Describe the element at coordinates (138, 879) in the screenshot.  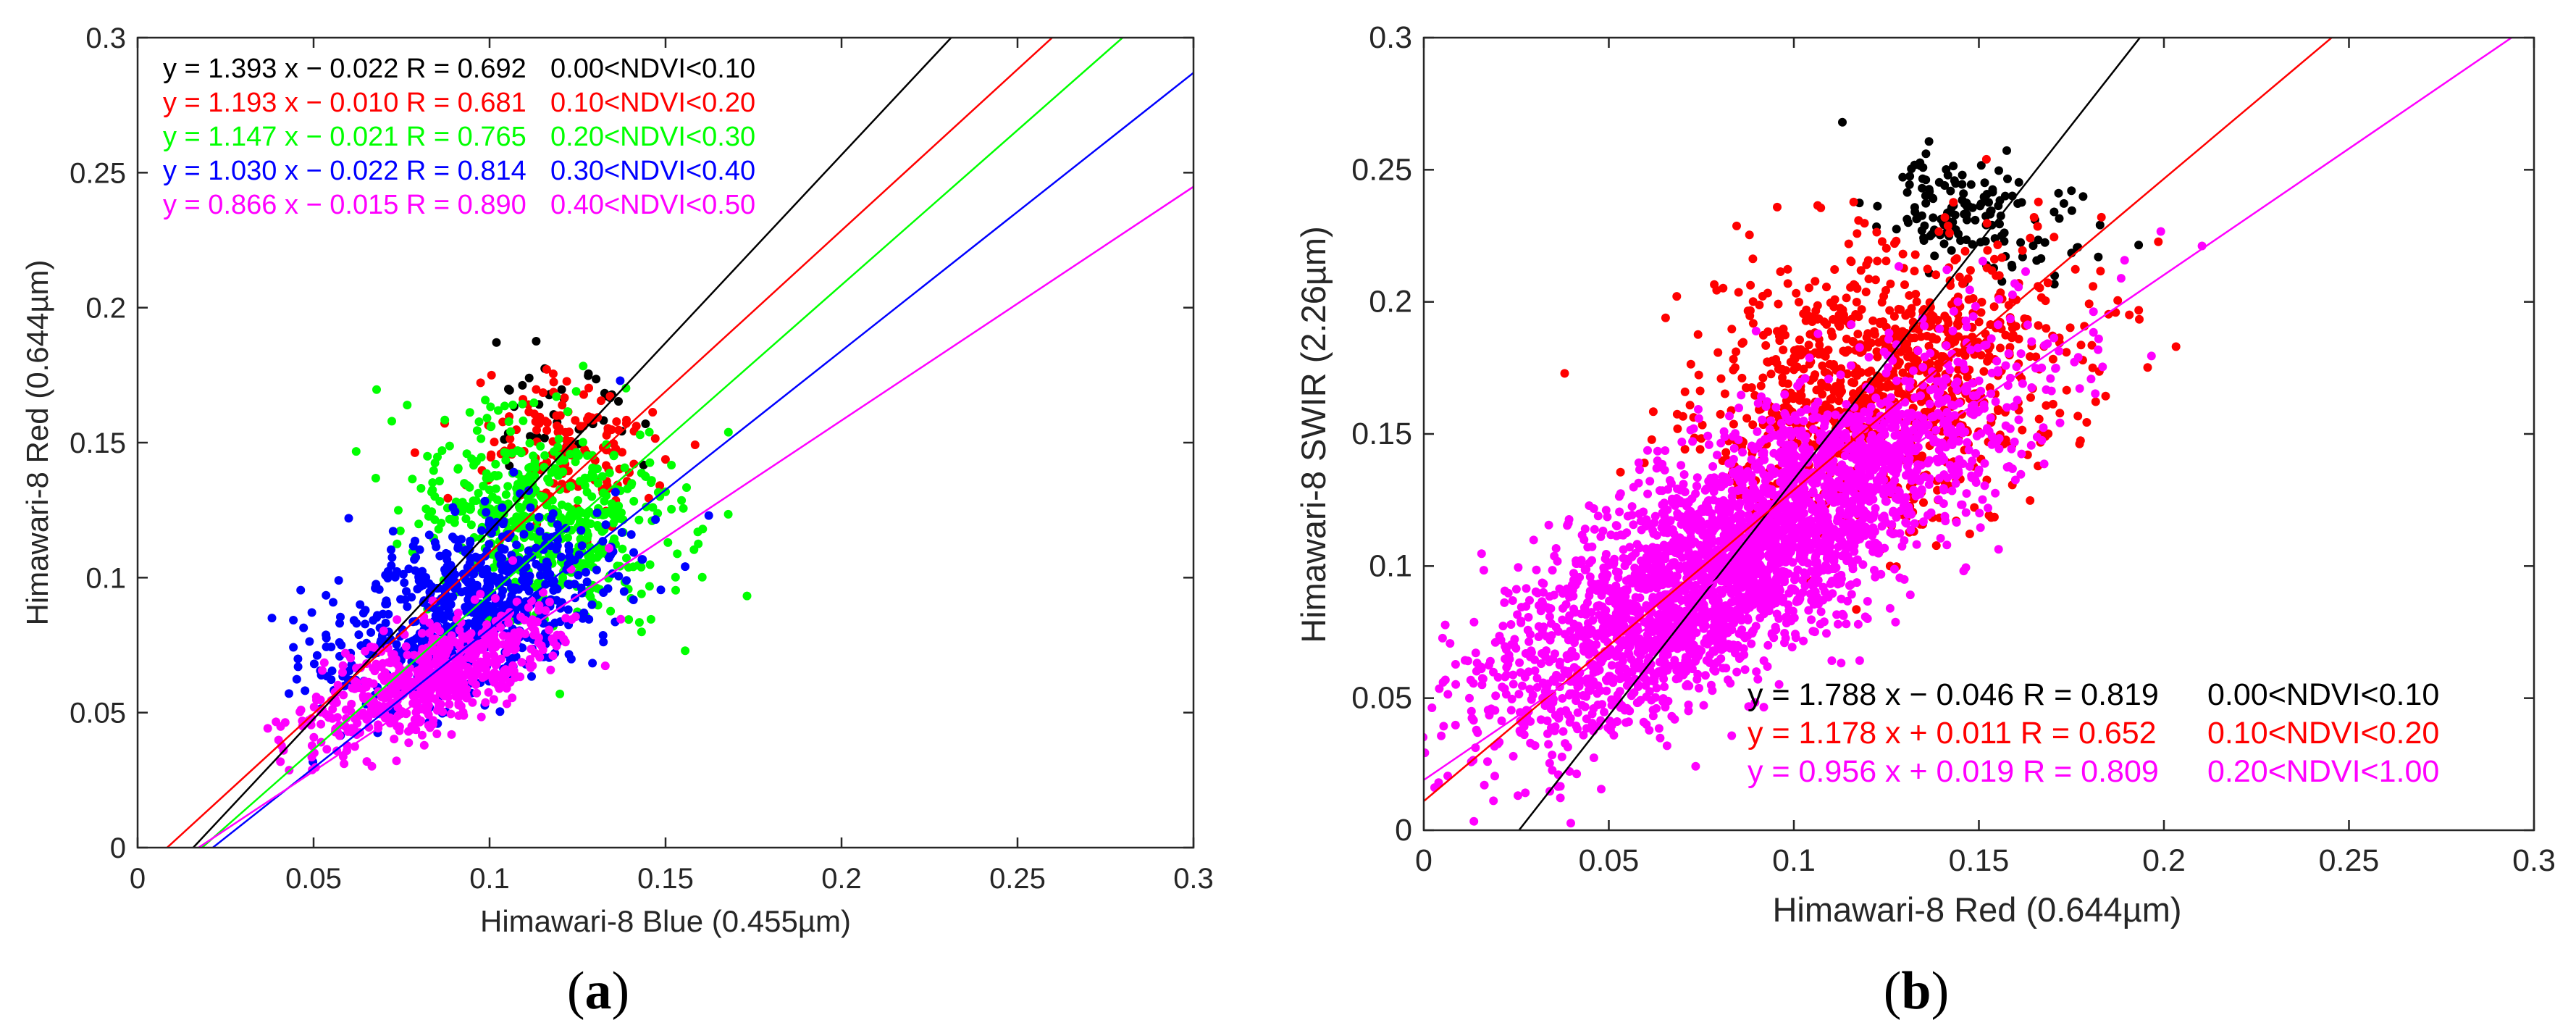
I see `x-tick-label: 0` at that location.